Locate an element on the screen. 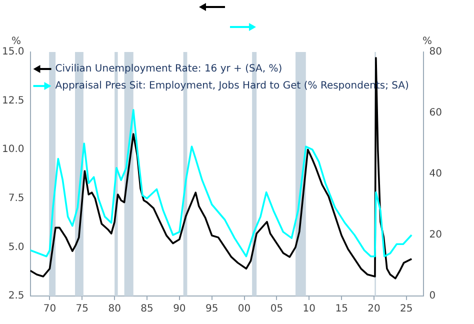 The image size is (474, 324). y2-tick-label: 60 is located at coordinates (435, 113).